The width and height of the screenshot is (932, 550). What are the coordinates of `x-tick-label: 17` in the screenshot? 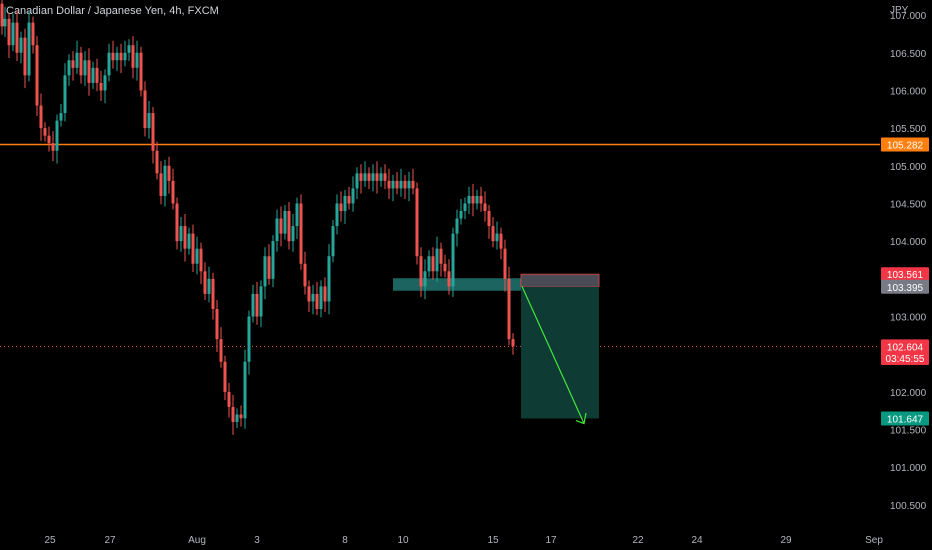 It's located at (551, 540).